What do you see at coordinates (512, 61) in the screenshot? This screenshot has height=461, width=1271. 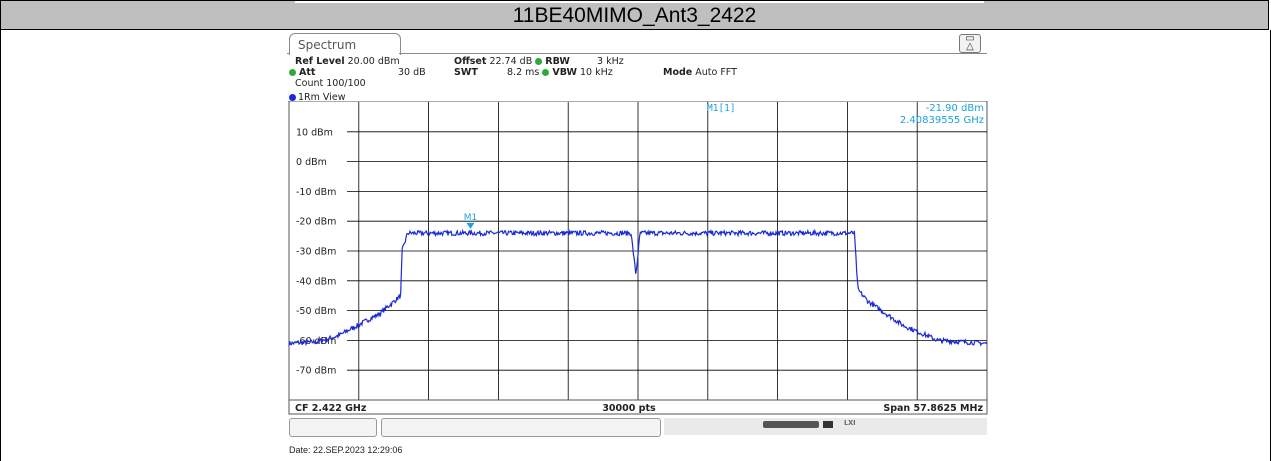 I see `offset: Offset 22.74 dB RBW` at bounding box center [512, 61].